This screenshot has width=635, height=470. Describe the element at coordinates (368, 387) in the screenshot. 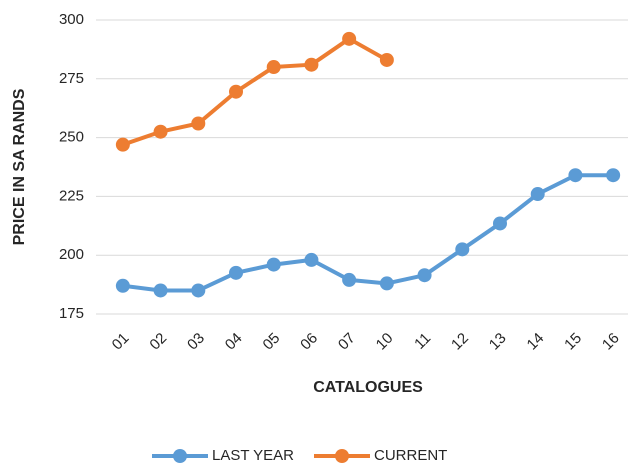

I see `x-axis-title: CATALOGUES` at that location.